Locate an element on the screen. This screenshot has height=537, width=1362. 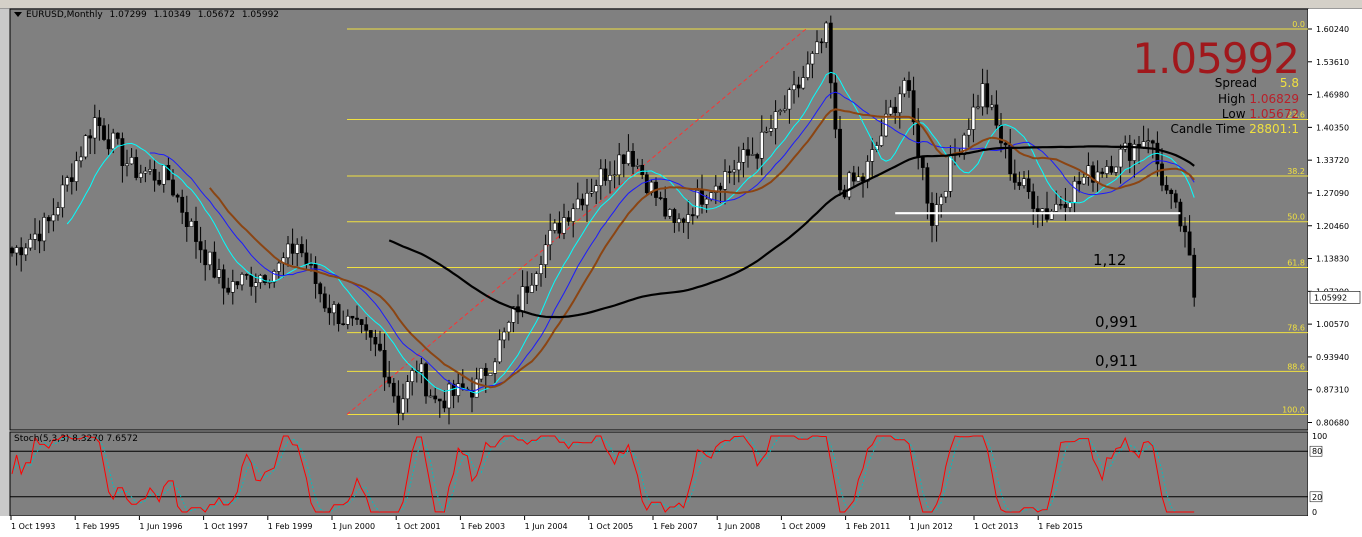
time-axis-label: 1 Oct 1993 is located at coordinates (33, 526).